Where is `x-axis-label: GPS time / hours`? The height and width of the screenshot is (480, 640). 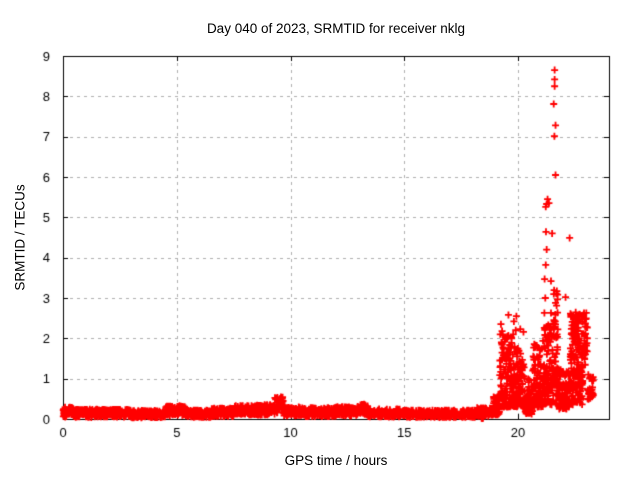
x-axis-label: GPS time / hours is located at coordinates (336, 460).